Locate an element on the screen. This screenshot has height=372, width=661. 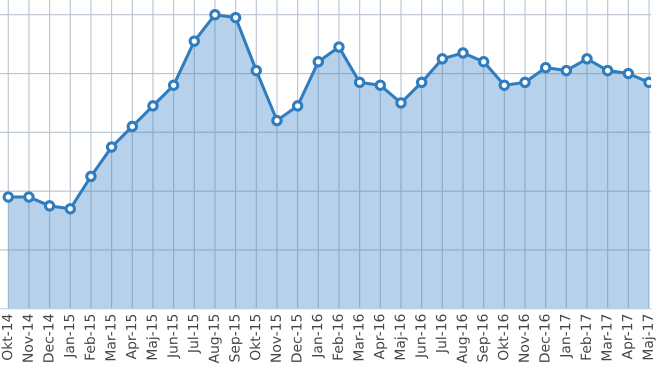
x-tick-label: Okt-14 is located at coordinates (7, 337).